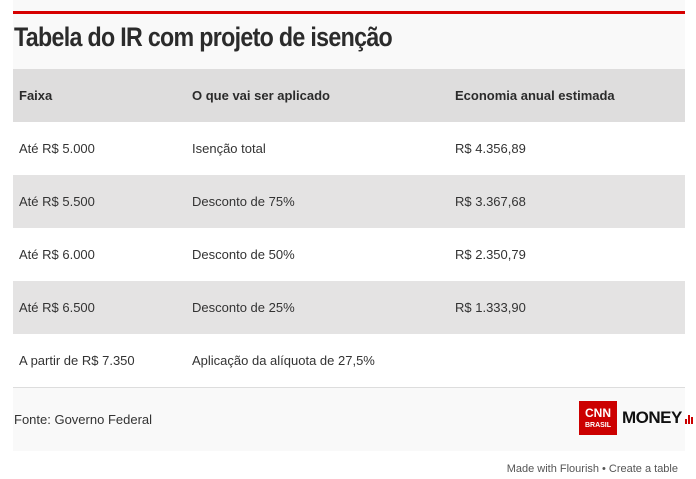 The width and height of the screenshot is (696, 479). I want to click on table-title: Tabela do IR com projeto de isenção, so click(203, 37).